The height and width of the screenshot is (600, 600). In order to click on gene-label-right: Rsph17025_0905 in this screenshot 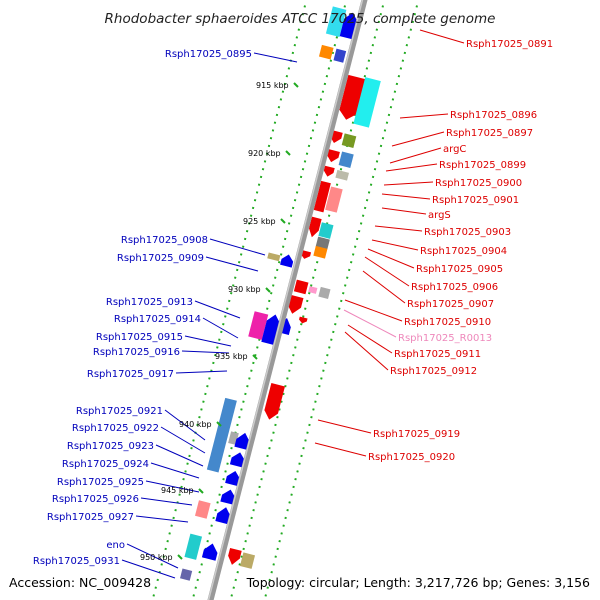, I will do `click(459, 269)`.